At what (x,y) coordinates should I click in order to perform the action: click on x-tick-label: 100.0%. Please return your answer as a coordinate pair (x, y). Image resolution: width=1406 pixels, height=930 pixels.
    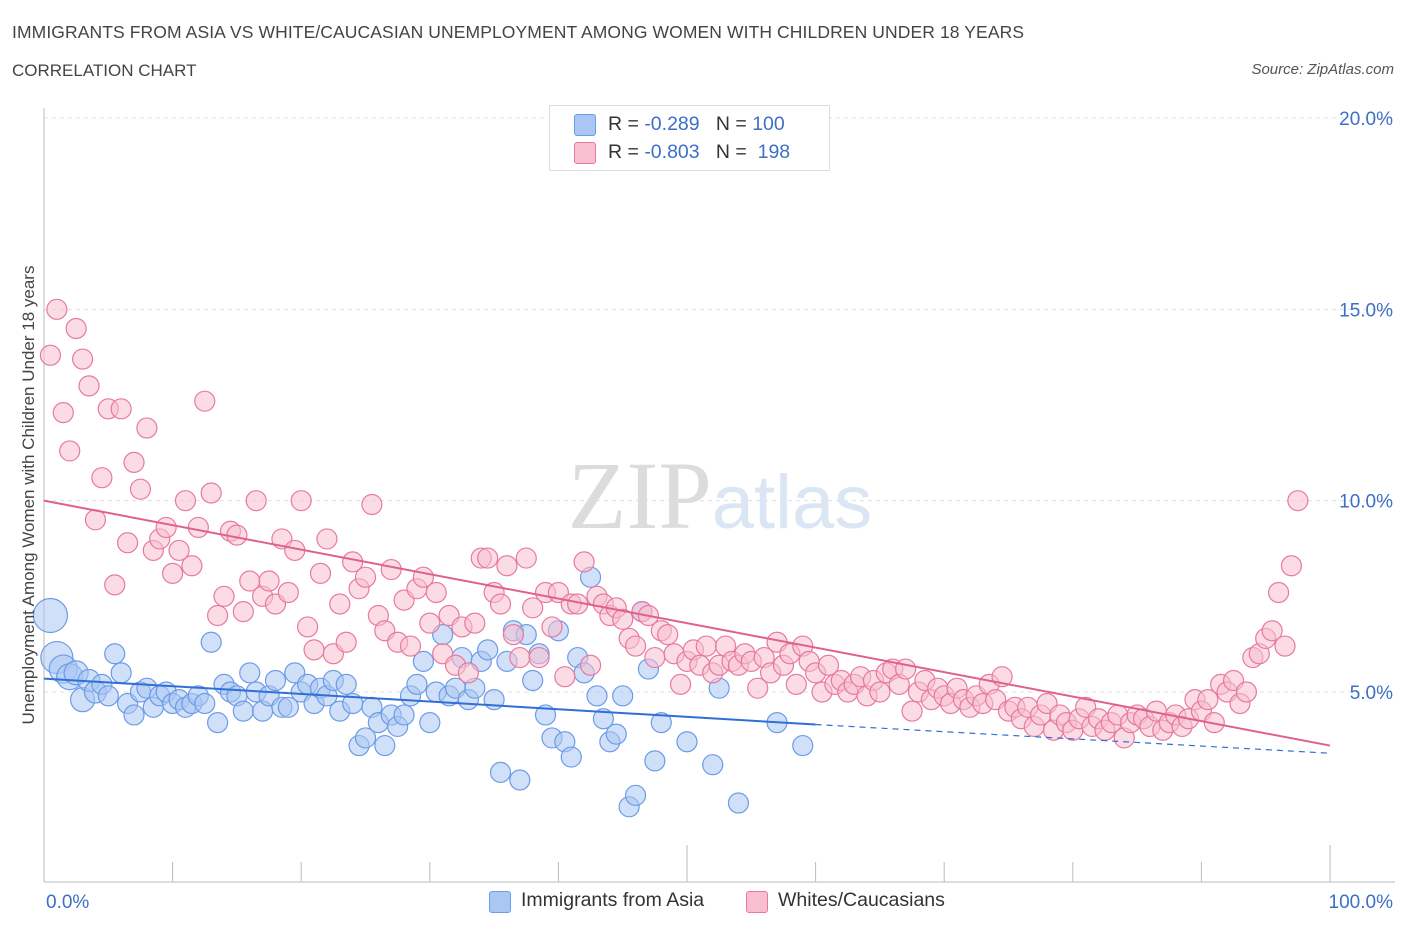
    Looking at the image, I should click on (1361, 902).